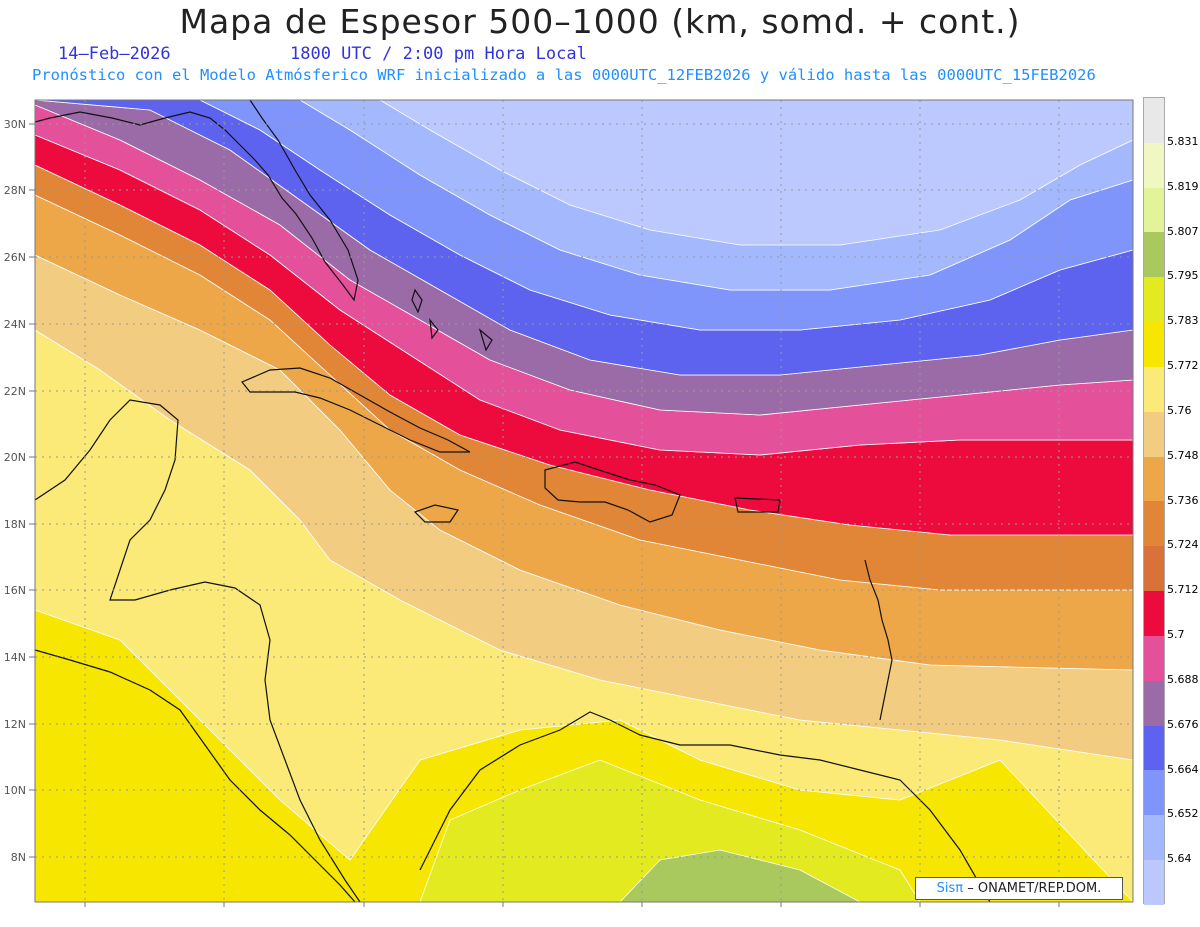  I want to click on lon-tick-label: 90W, so click(85, 909).